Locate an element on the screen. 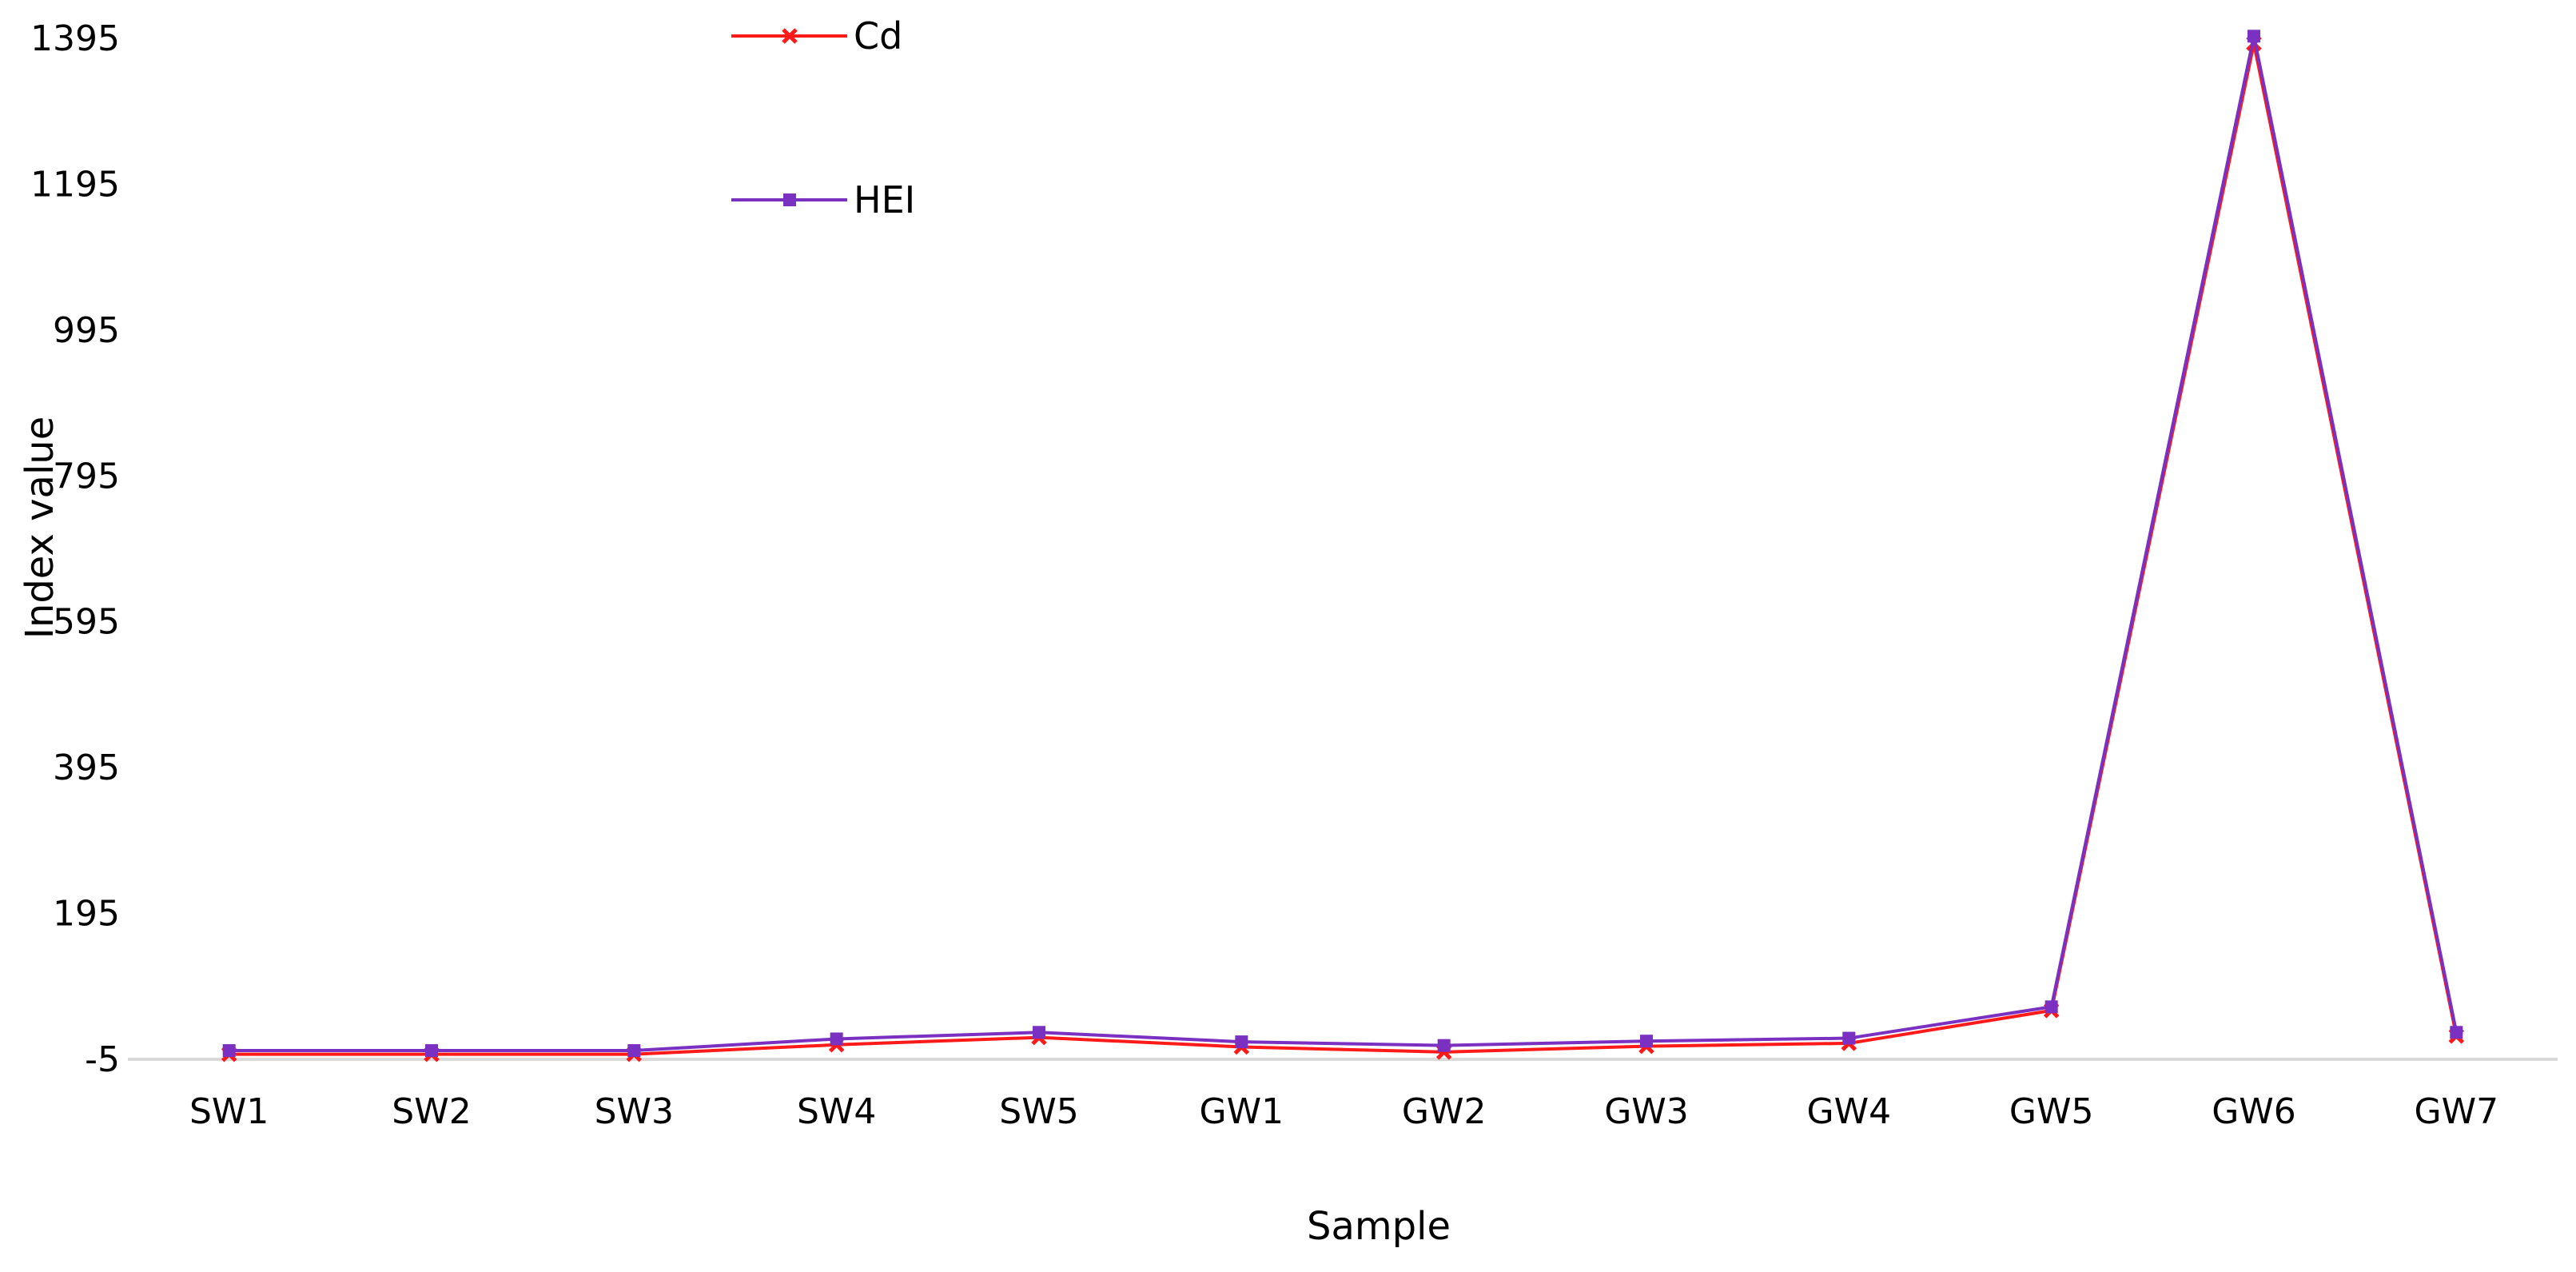 This screenshot has width=2576, height=1272. x-tick-label: GW1 is located at coordinates (1242, 1111).